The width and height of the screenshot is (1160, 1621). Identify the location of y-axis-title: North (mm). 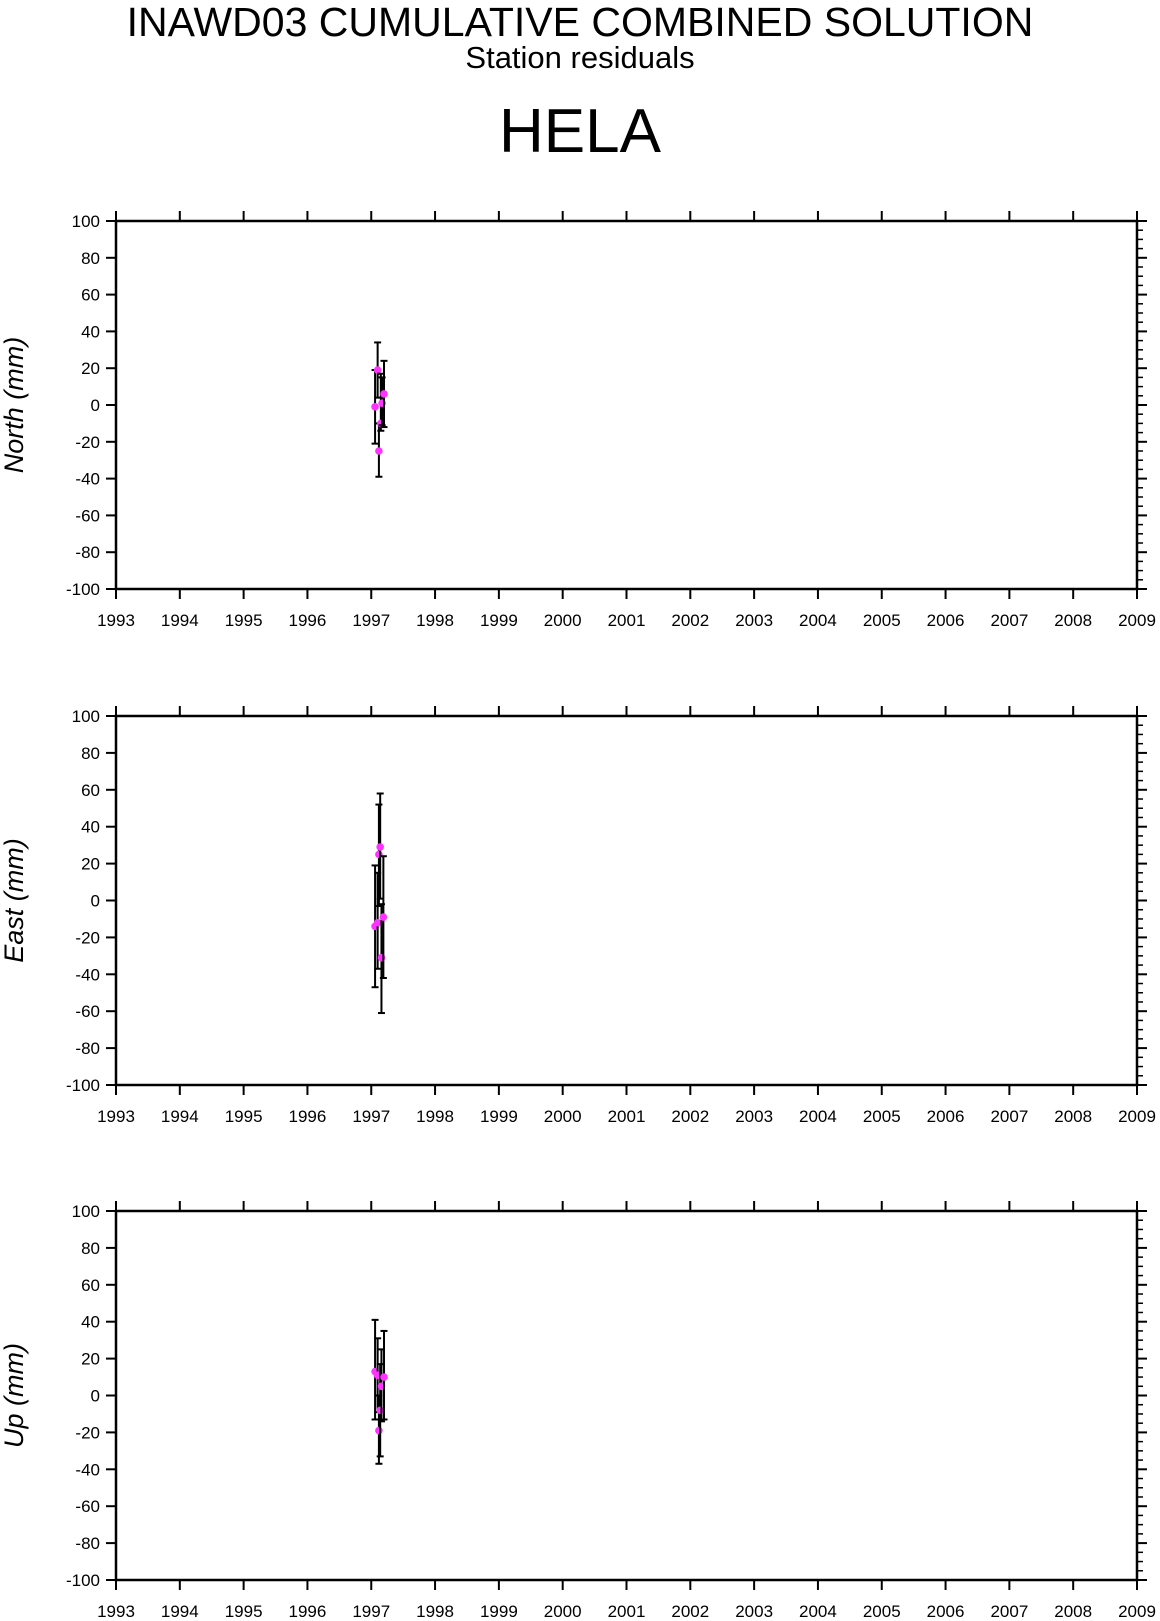
(14, 405).